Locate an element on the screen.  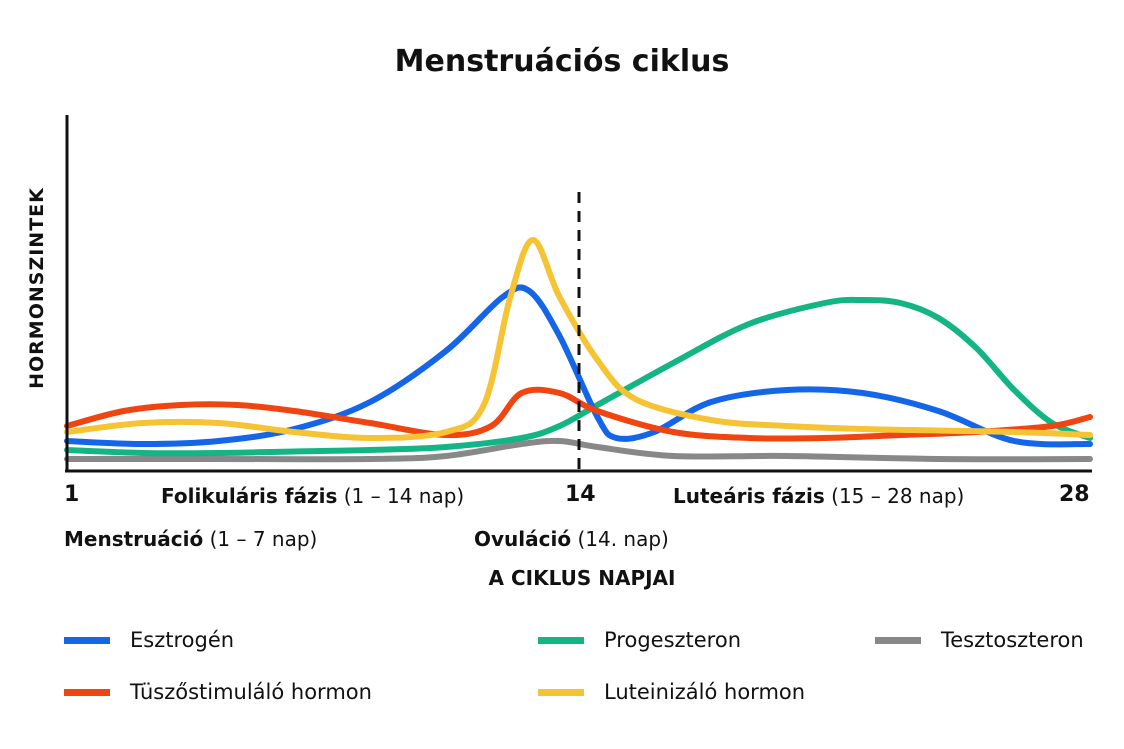
phase-follicular-range: (1 – 14 nap) is located at coordinates (404, 496).